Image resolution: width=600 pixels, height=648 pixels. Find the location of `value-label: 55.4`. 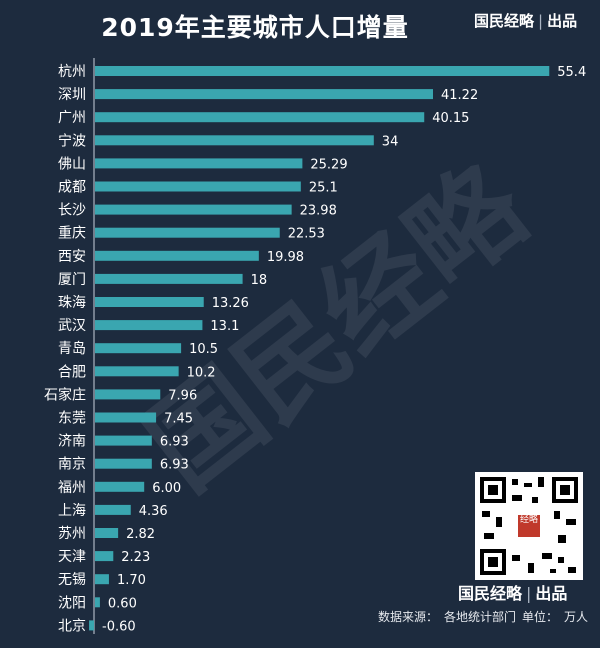

value-label: 55.4 is located at coordinates (571, 72).